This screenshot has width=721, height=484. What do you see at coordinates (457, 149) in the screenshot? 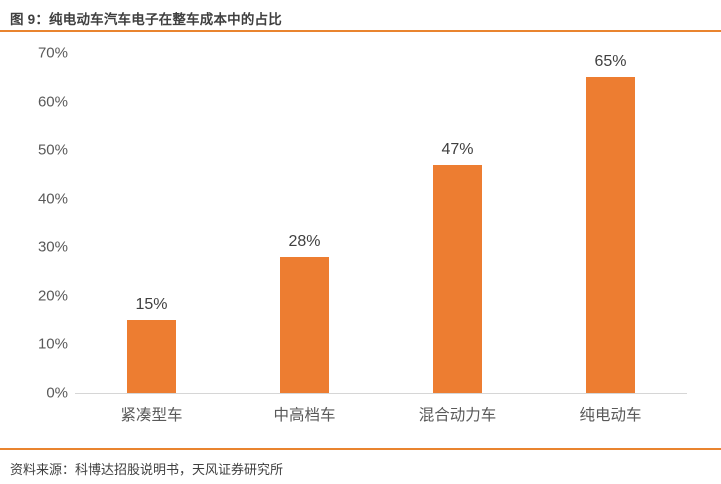
I see `bar-data-label: 47%` at bounding box center [457, 149].